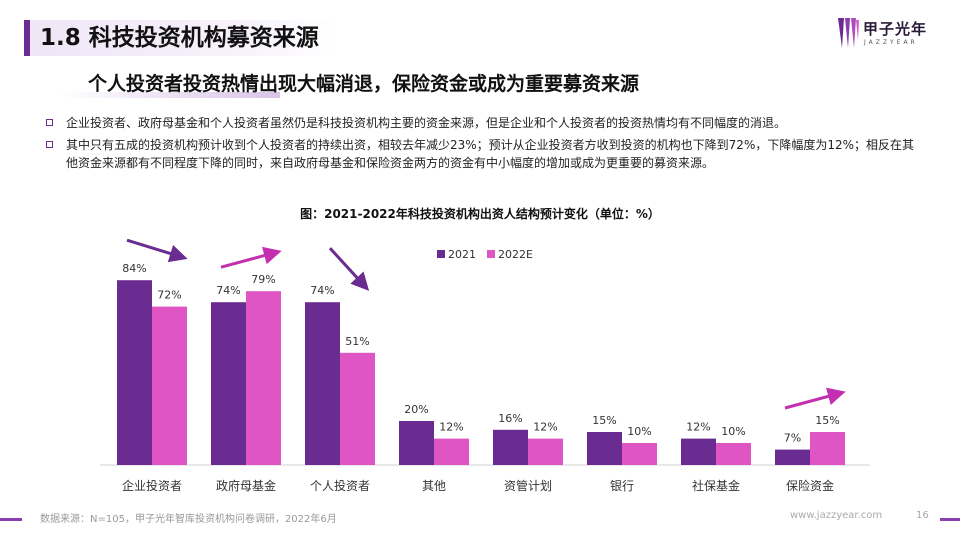  Describe the element at coordinates (836, 515) in the screenshot. I see `website-link: www.jazzyear.com` at that location.